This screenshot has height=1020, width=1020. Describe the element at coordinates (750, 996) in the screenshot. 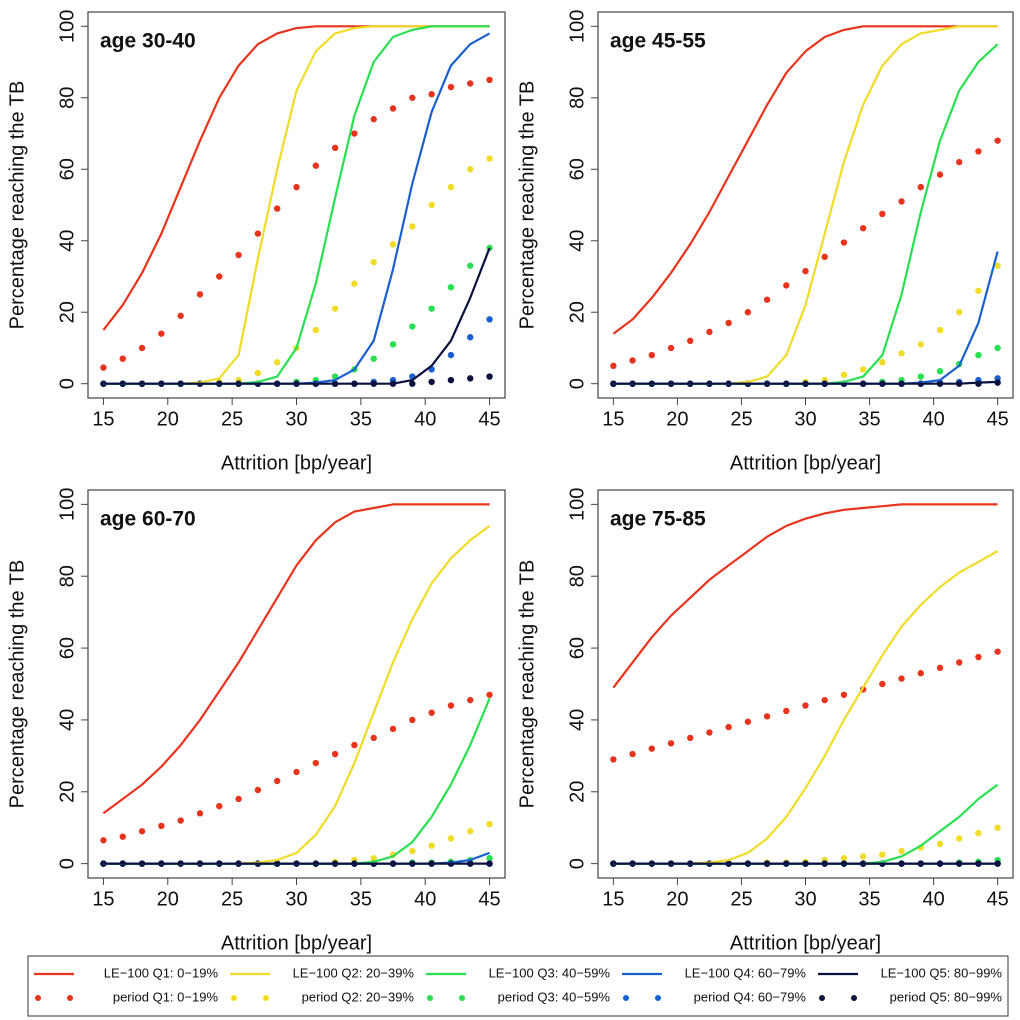

I see `legend-label: period Q4: 60−79%` at that location.